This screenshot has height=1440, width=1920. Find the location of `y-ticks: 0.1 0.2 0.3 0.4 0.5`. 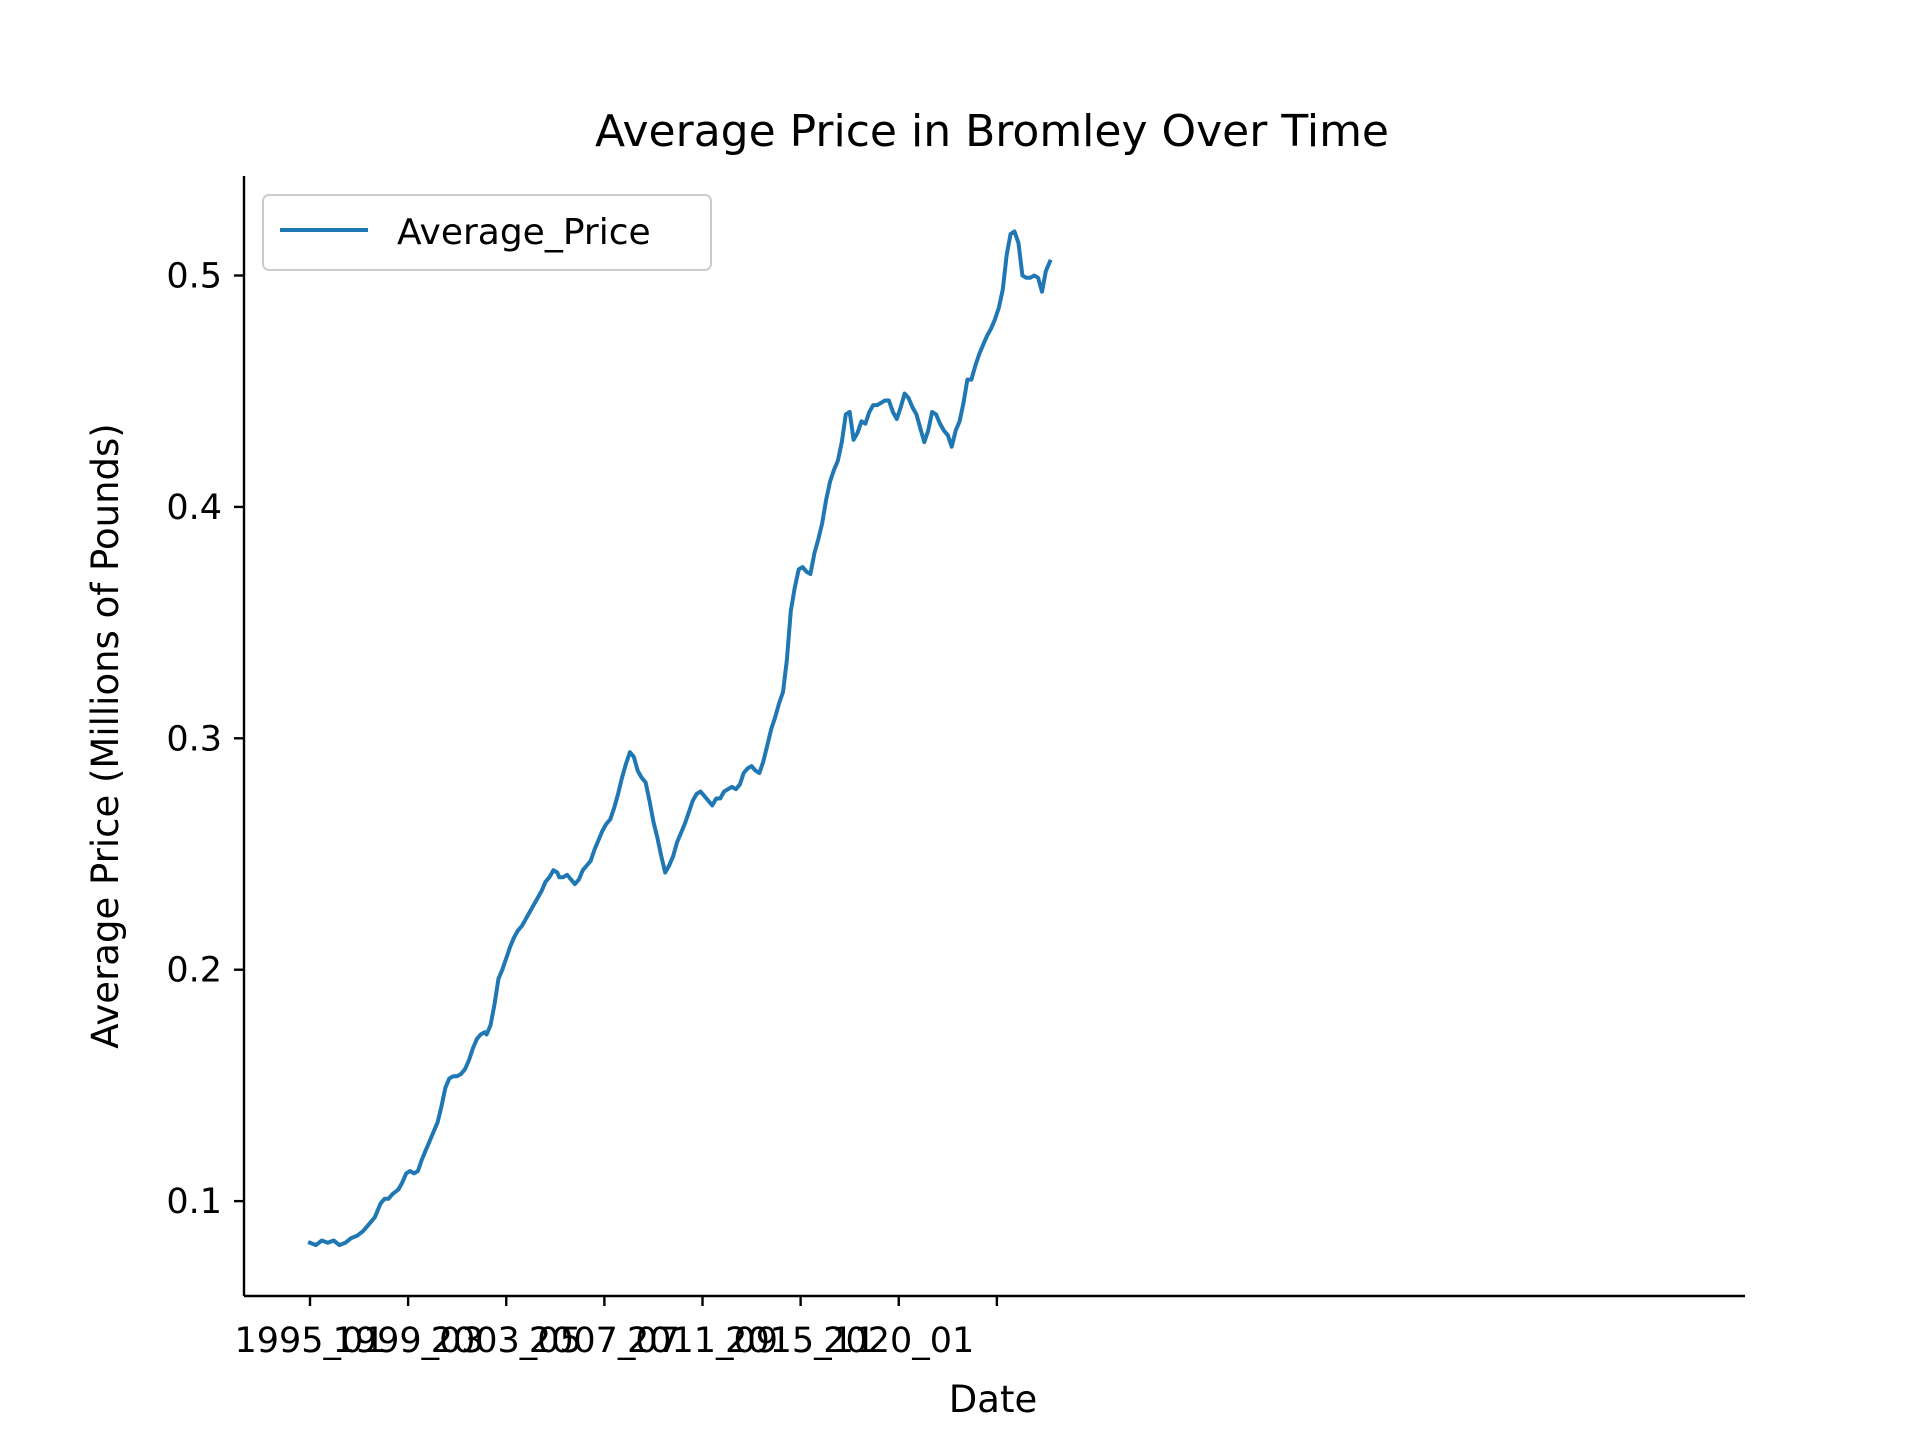

y-ticks: 0.1 0.2 0.3 0.4 0.5 is located at coordinates (205, 739).